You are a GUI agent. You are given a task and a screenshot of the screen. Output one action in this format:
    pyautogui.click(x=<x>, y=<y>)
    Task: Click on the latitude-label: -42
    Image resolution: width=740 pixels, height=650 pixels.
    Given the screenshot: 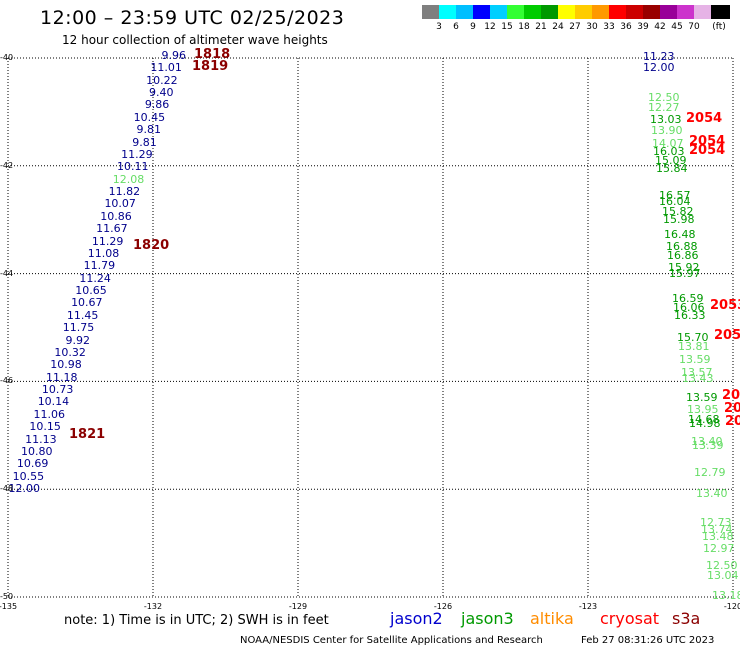 What is the action you would take?
    pyautogui.click(x=7, y=165)
    